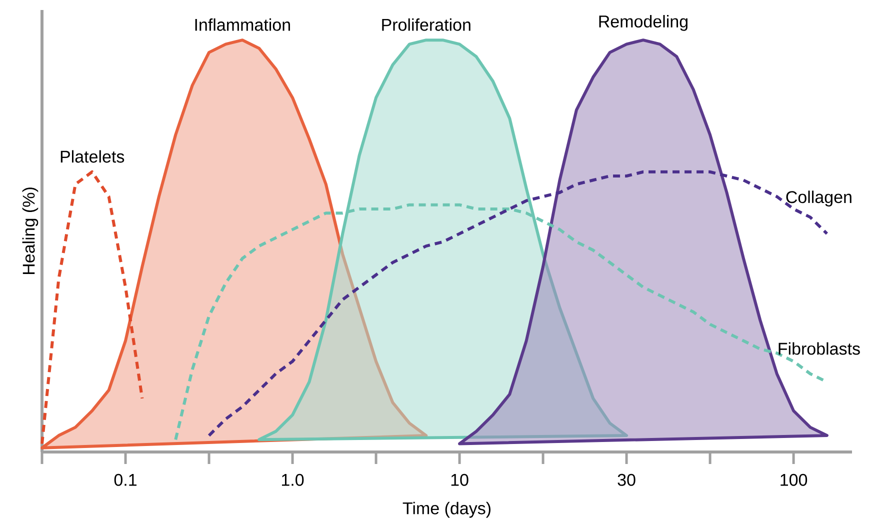 This screenshot has width=895, height=523. Describe the element at coordinates (643, 23) in the screenshot. I see `series-label: Remodeling` at that location.